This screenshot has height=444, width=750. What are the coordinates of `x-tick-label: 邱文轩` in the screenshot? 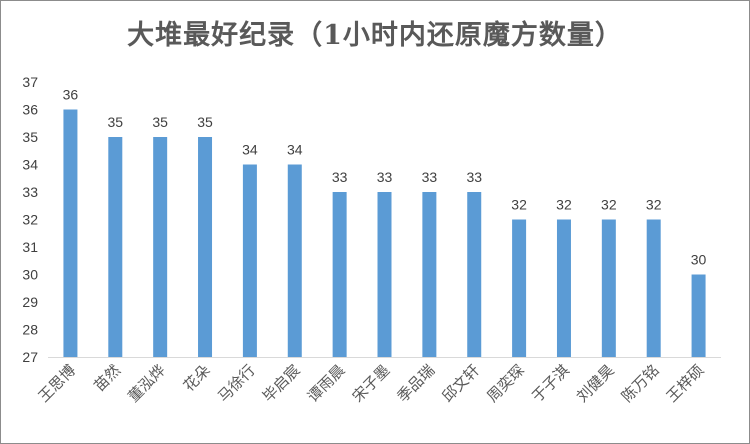 It's located at (461, 383).